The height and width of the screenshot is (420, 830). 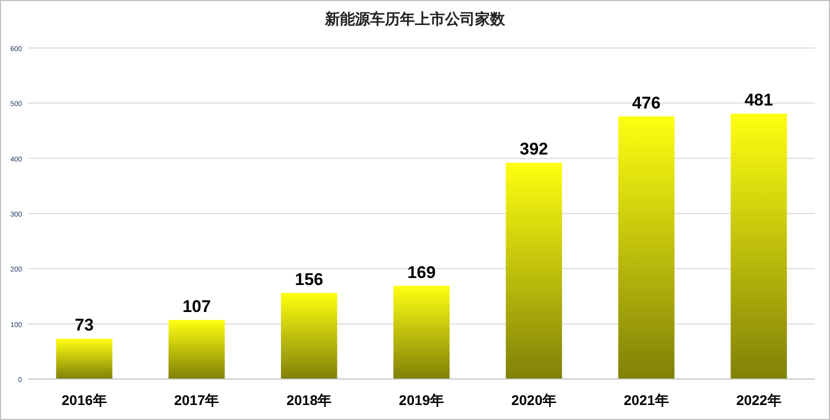 I want to click on data-label: 107, so click(x=196, y=306).